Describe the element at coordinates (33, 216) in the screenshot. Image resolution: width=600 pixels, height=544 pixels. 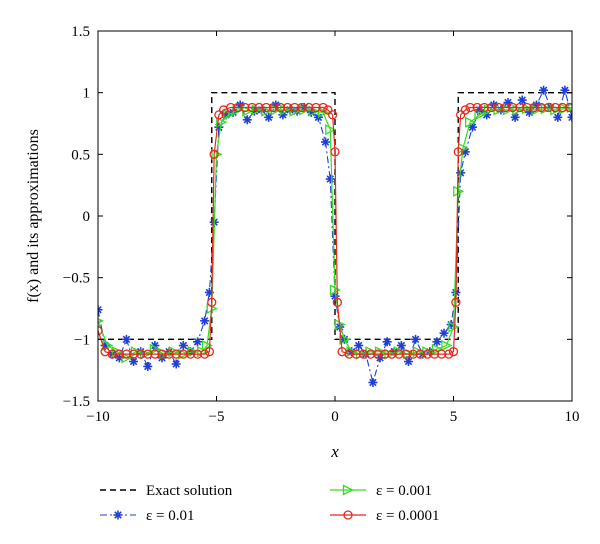
I see `y-axis-label: f(x) and its approximations` at that location.